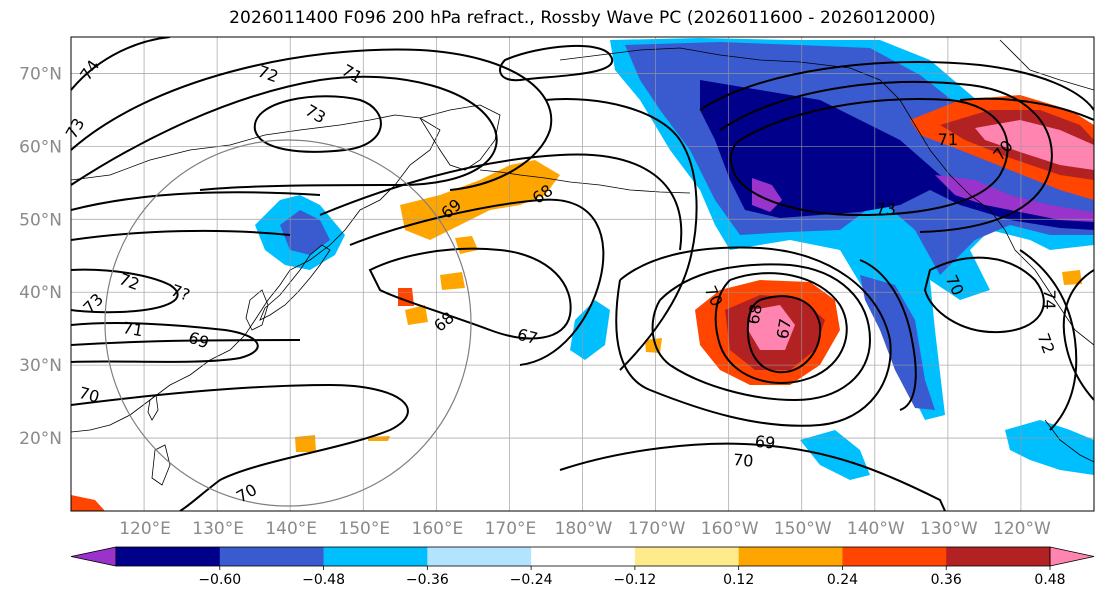  I want to click on negative-anomaly-region-southeast, so click(1049, 447).